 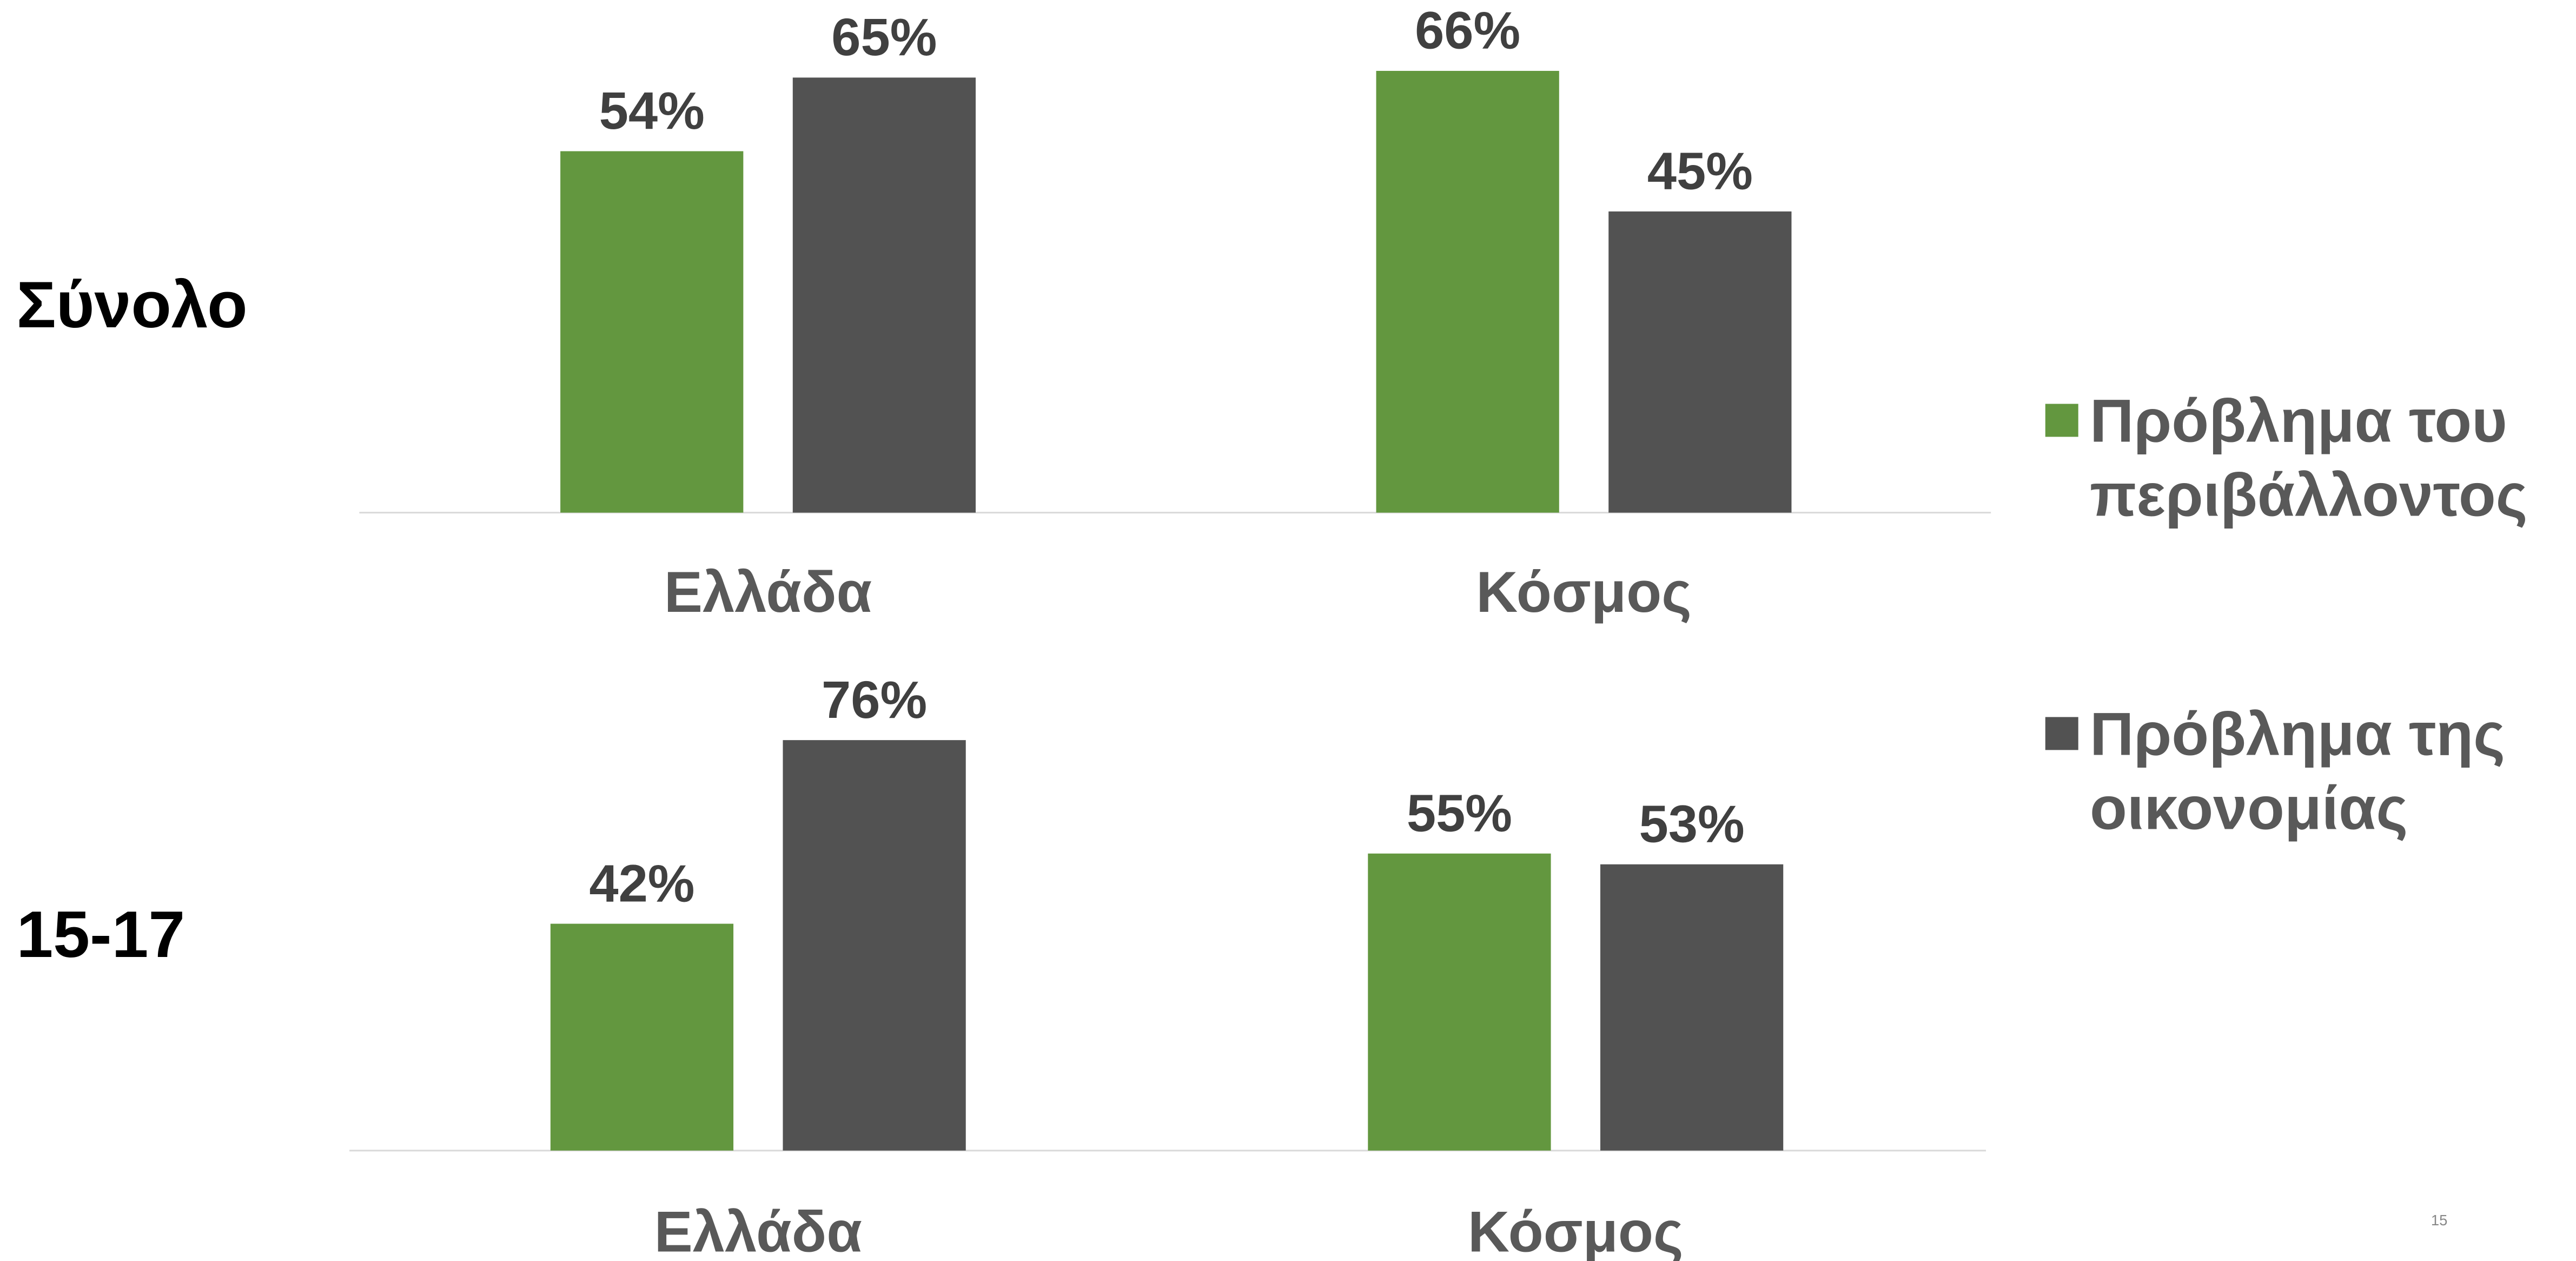 What do you see at coordinates (2439, 1220) in the screenshot?
I see `page-number: 15` at bounding box center [2439, 1220].